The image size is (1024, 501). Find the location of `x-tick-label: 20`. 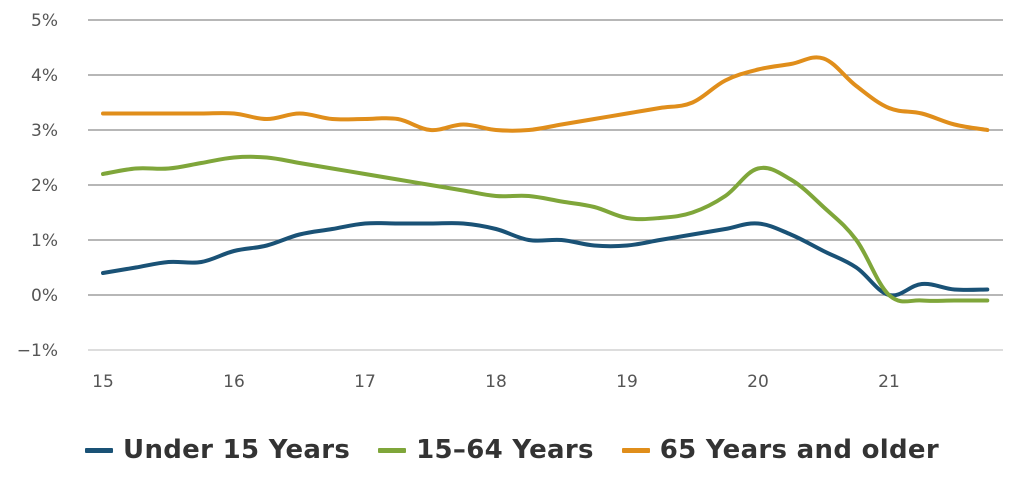

x-tick-label: 20 is located at coordinates (758, 382).